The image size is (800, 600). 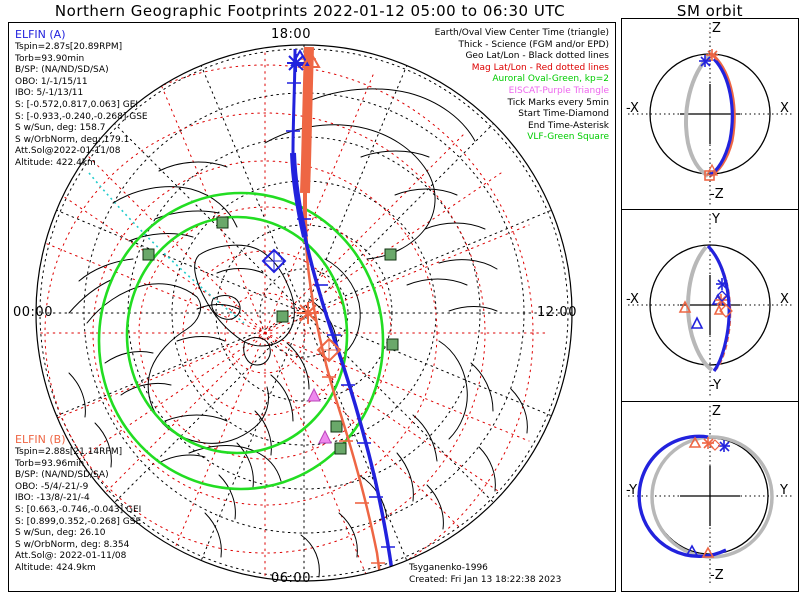 I want to click on probe-a-line: Tspin=2.87s[20.89RPM], so click(x=69, y=47).